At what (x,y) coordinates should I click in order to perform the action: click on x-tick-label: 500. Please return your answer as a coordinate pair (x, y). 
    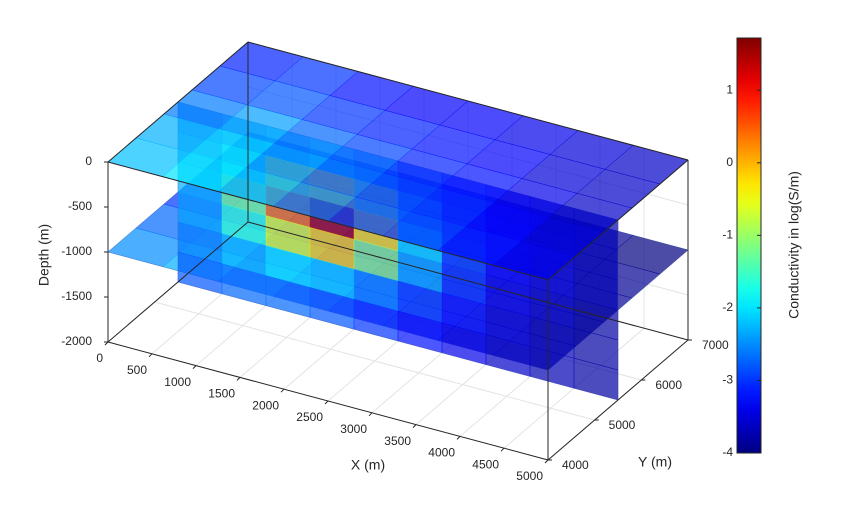
    Looking at the image, I should click on (137, 370).